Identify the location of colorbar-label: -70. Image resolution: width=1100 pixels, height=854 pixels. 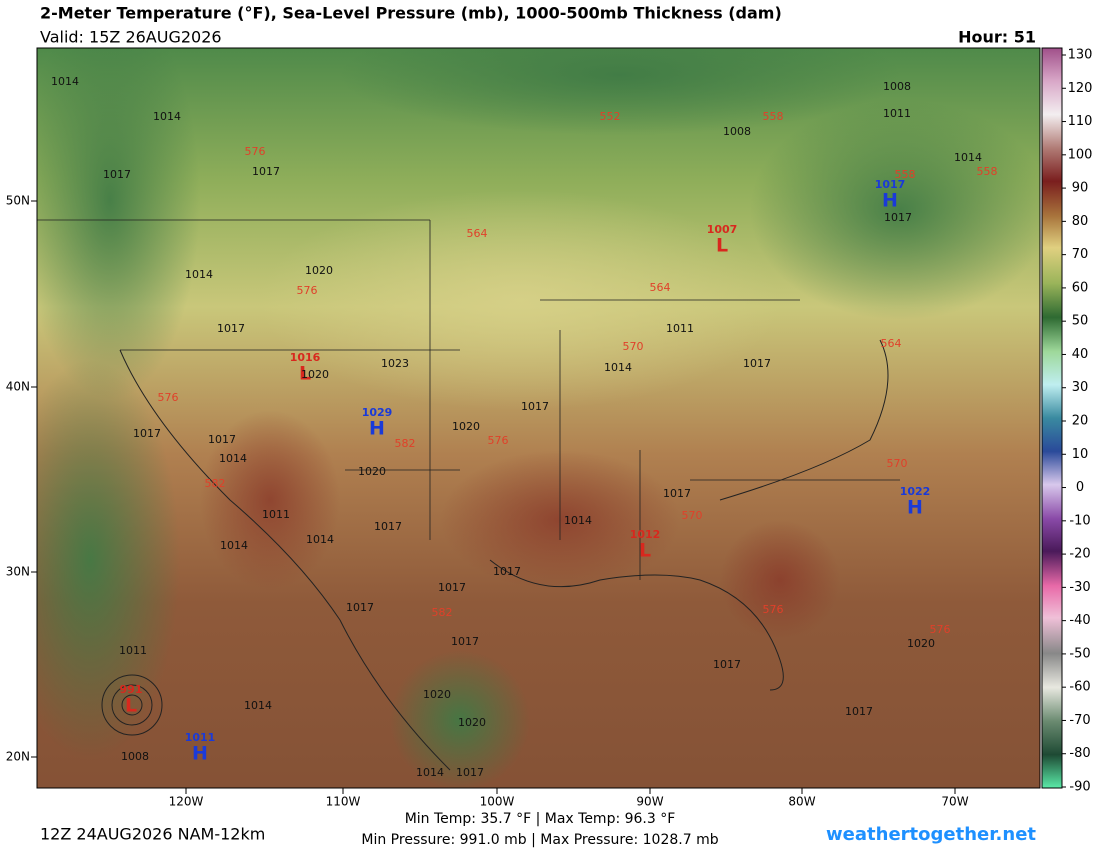
(1079, 720).